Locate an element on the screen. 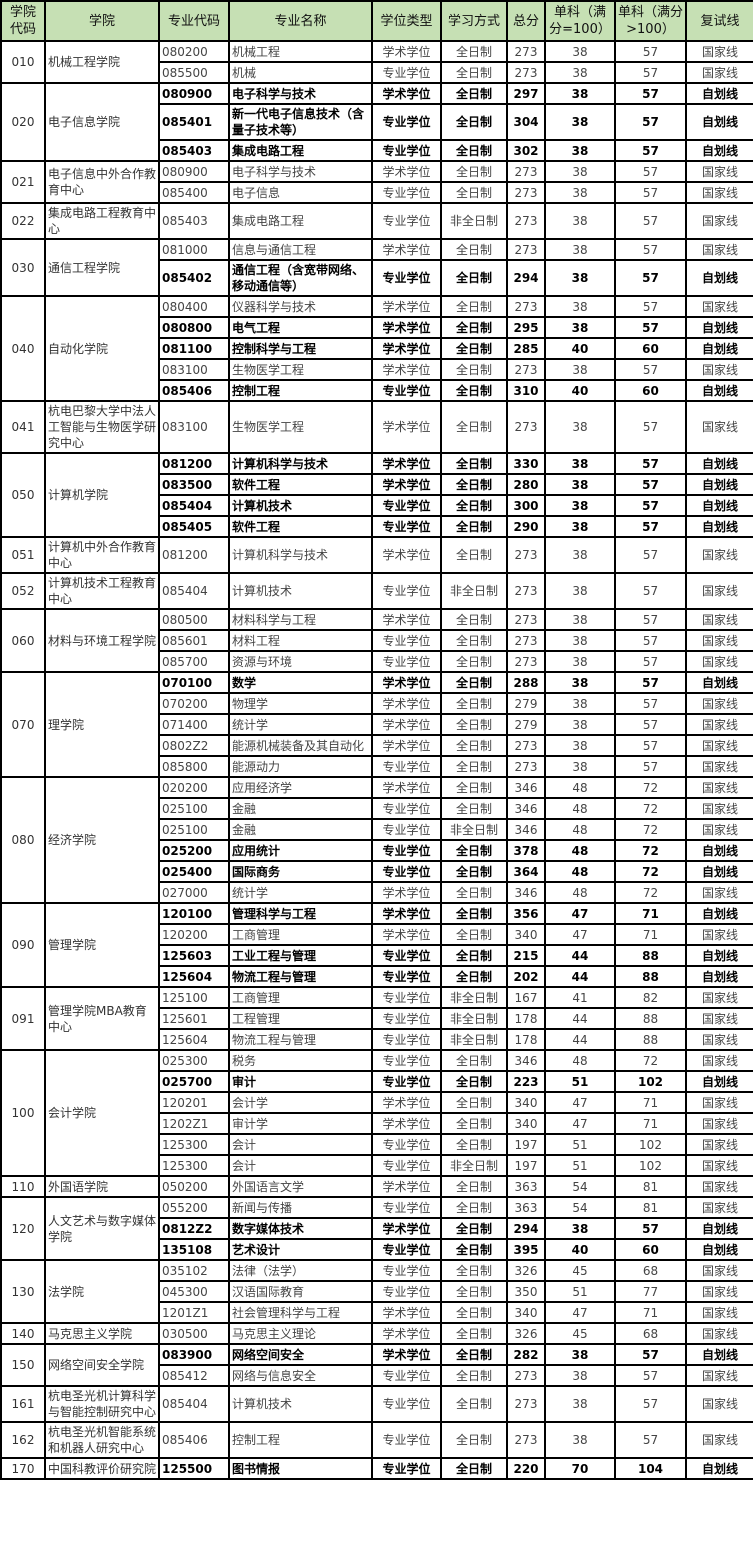 This screenshot has height=1542, width=753. college-code: 070 is located at coordinates (23, 724).